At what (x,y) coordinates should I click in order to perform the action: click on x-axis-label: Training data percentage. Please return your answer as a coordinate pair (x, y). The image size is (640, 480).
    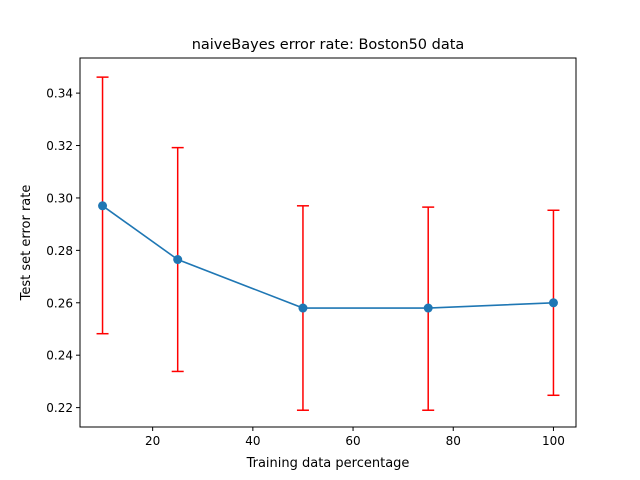
    Looking at the image, I should click on (328, 463).